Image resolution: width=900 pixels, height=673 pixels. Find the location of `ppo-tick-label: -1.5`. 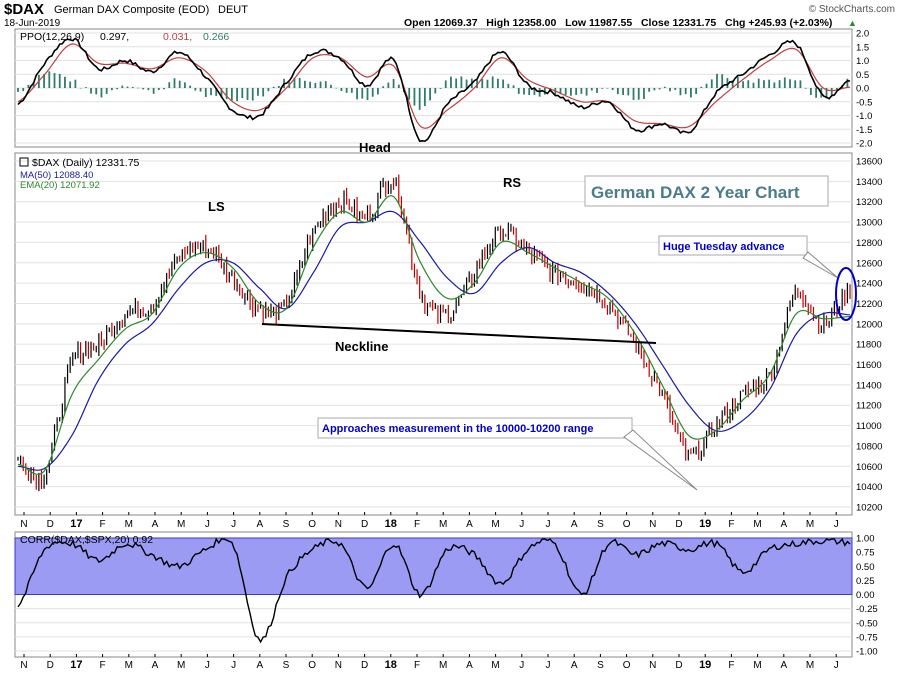

ppo-tick-label: -1.5 is located at coordinates (864, 130).